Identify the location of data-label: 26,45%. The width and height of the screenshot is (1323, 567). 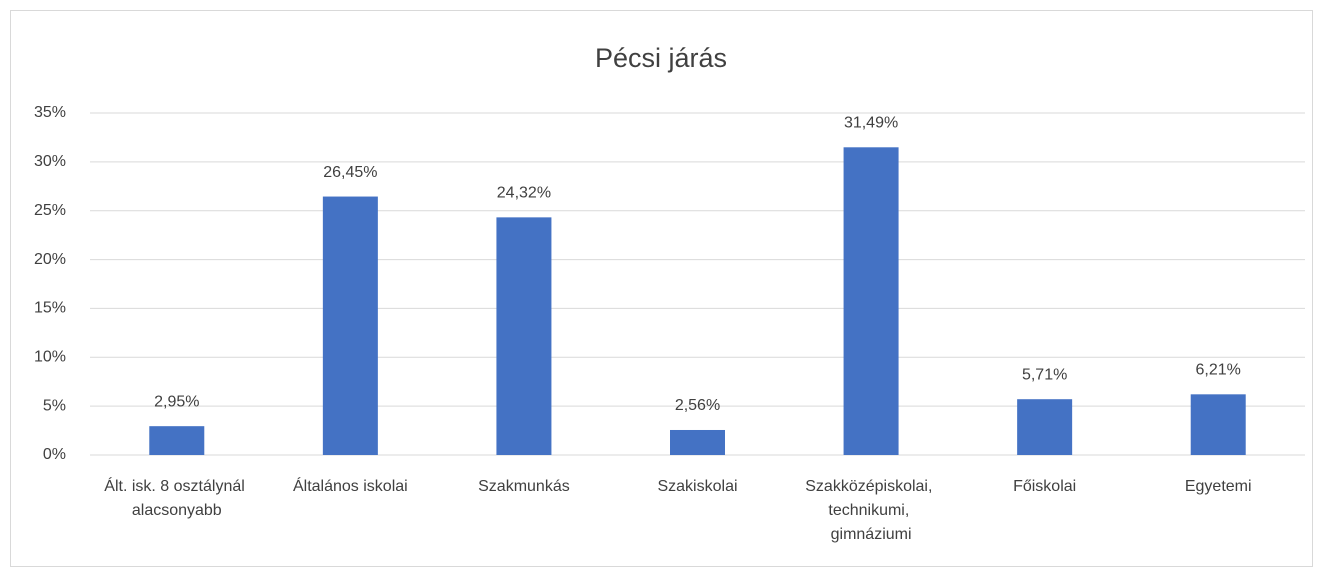
(350, 172).